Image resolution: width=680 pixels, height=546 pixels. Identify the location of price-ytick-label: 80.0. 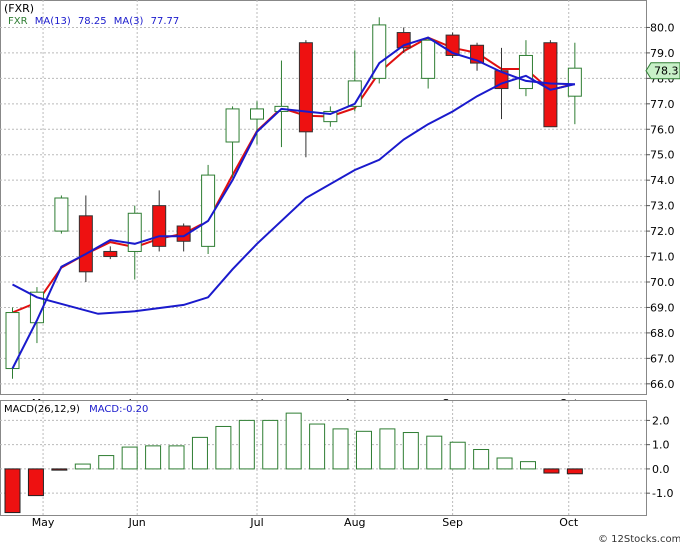
(662, 27).